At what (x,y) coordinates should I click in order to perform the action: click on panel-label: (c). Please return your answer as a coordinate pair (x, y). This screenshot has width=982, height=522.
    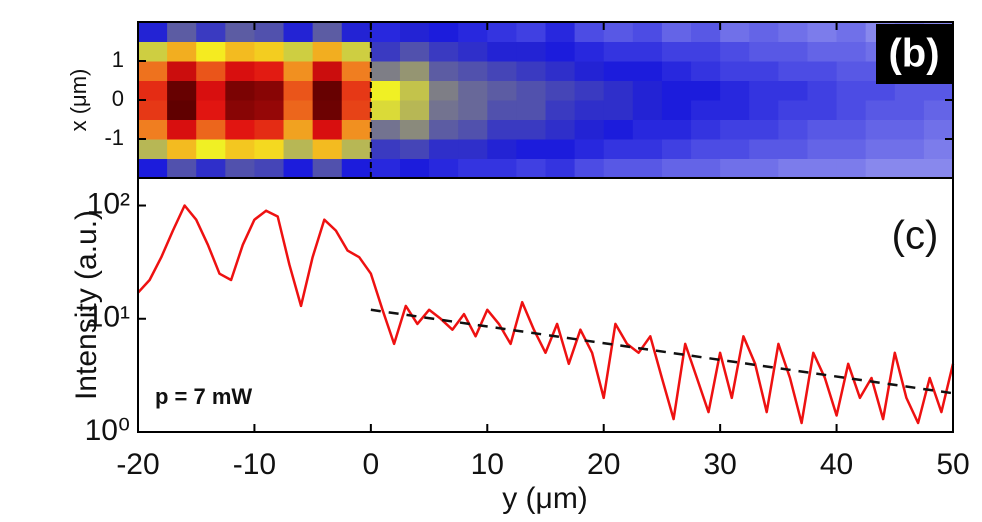
    Looking at the image, I should click on (915, 236).